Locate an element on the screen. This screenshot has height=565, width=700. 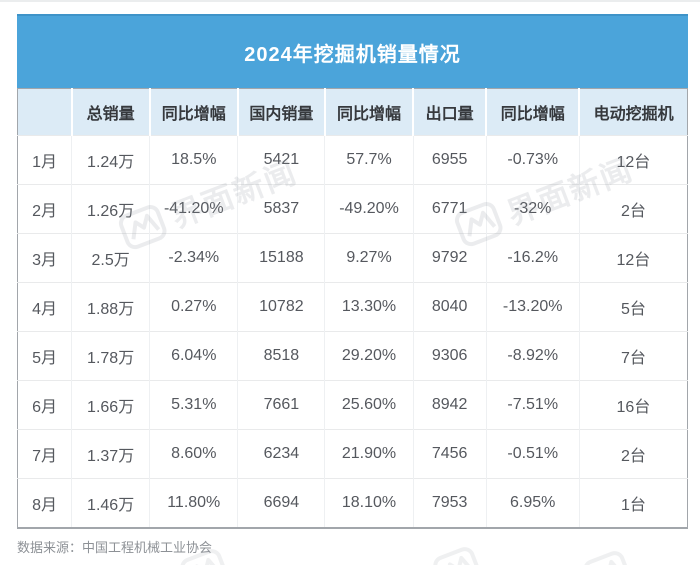
total-sales-cell: 1.78万 is located at coordinates (110, 356).